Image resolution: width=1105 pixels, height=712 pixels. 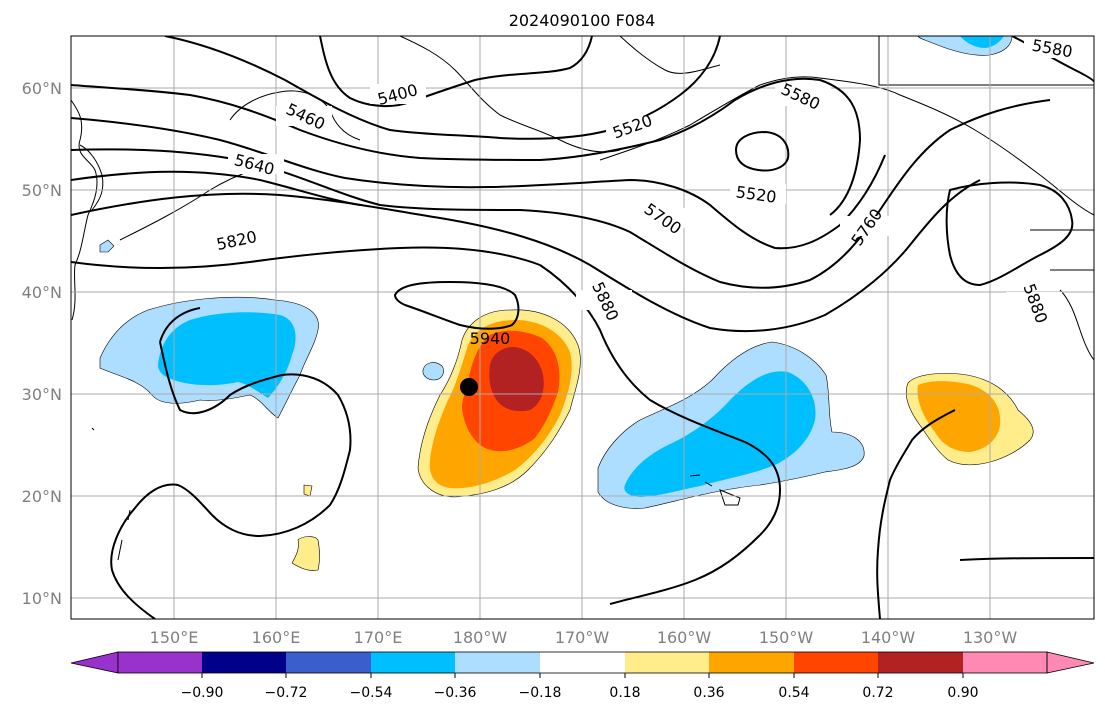 What do you see at coordinates (455, 693) in the screenshot?
I see `colorbar-label-3: −0.36` at bounding box center [455, 693].